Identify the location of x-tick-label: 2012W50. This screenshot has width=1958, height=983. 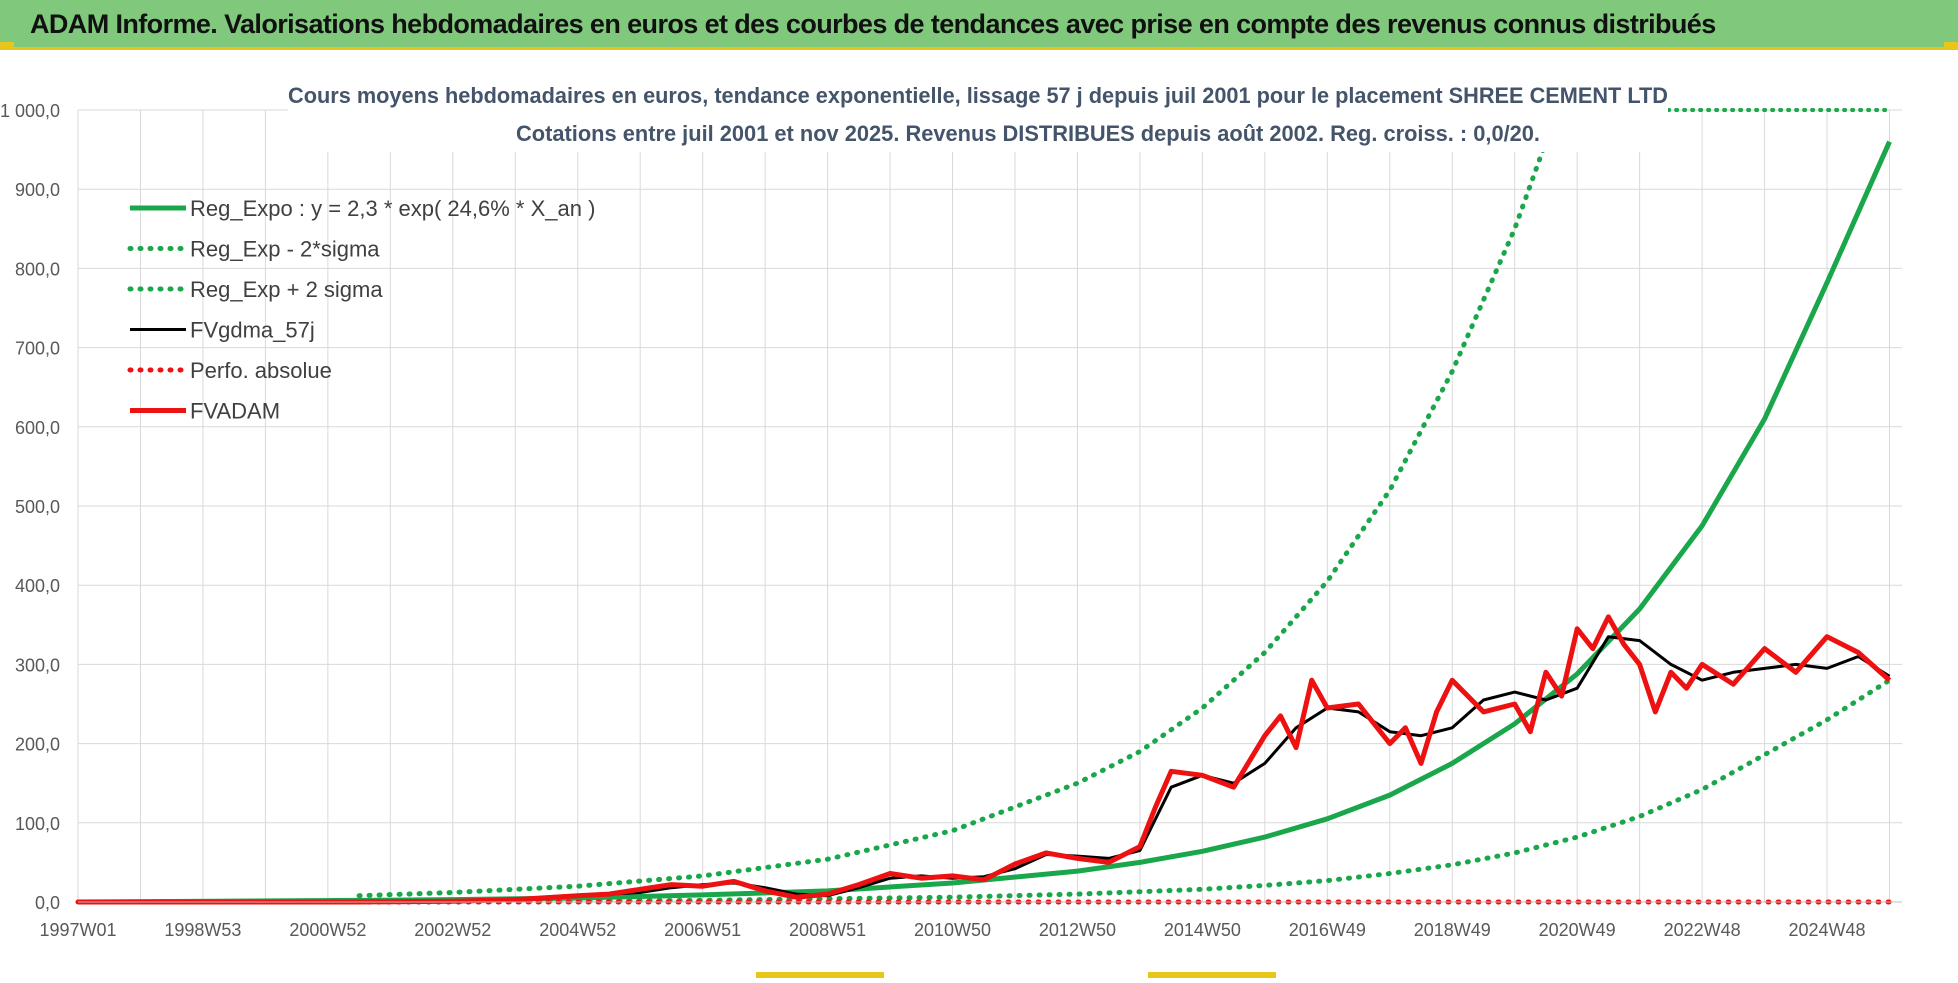
(1077, 930).